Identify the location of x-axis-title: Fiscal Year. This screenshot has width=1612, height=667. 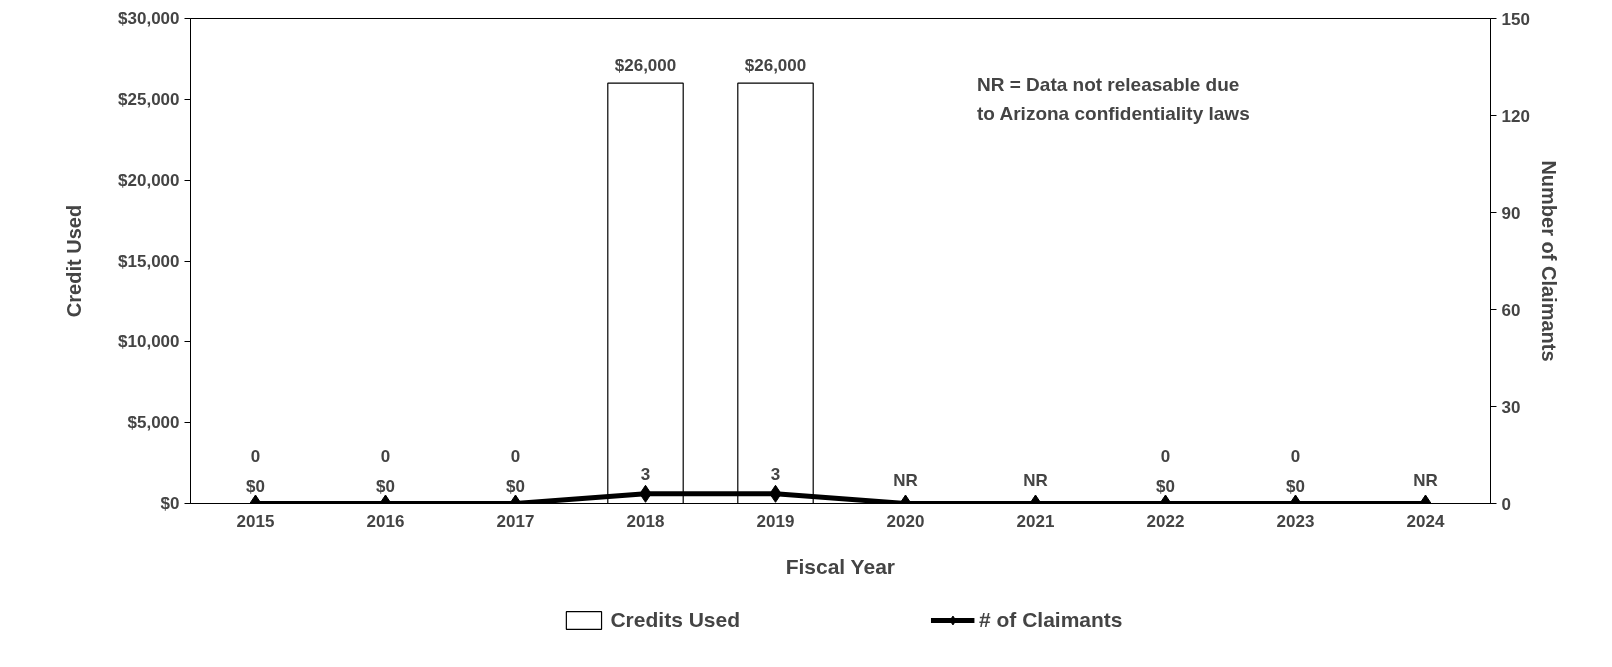
(840, 566).